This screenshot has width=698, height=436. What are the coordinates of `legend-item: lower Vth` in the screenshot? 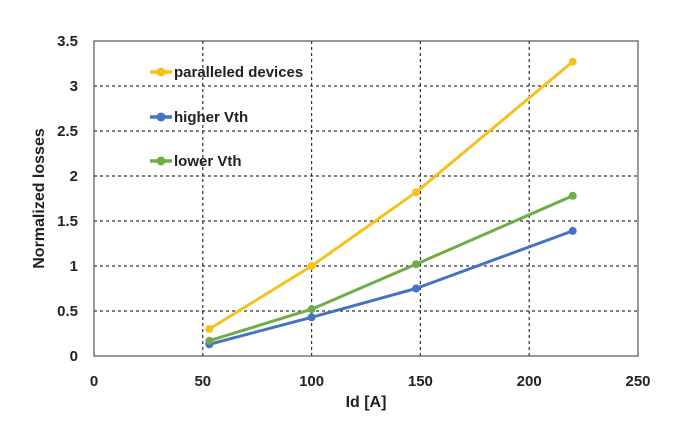 It's located at (196, 161).